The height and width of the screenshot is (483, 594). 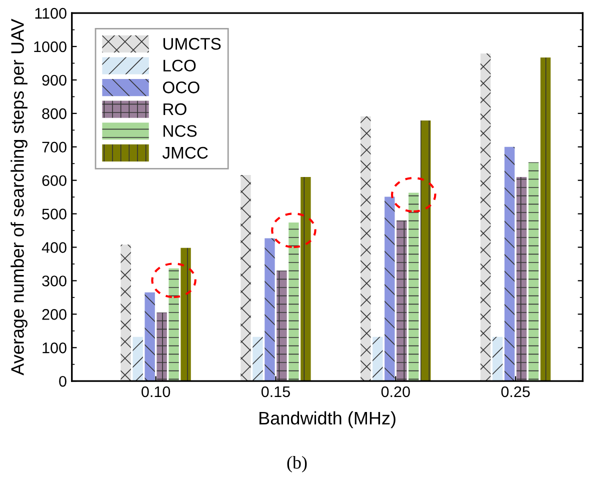 What do you see at coordinates (54, 348) in the screenshot?
I see `y-tick-label: 100` at bounding box center [54, 348].